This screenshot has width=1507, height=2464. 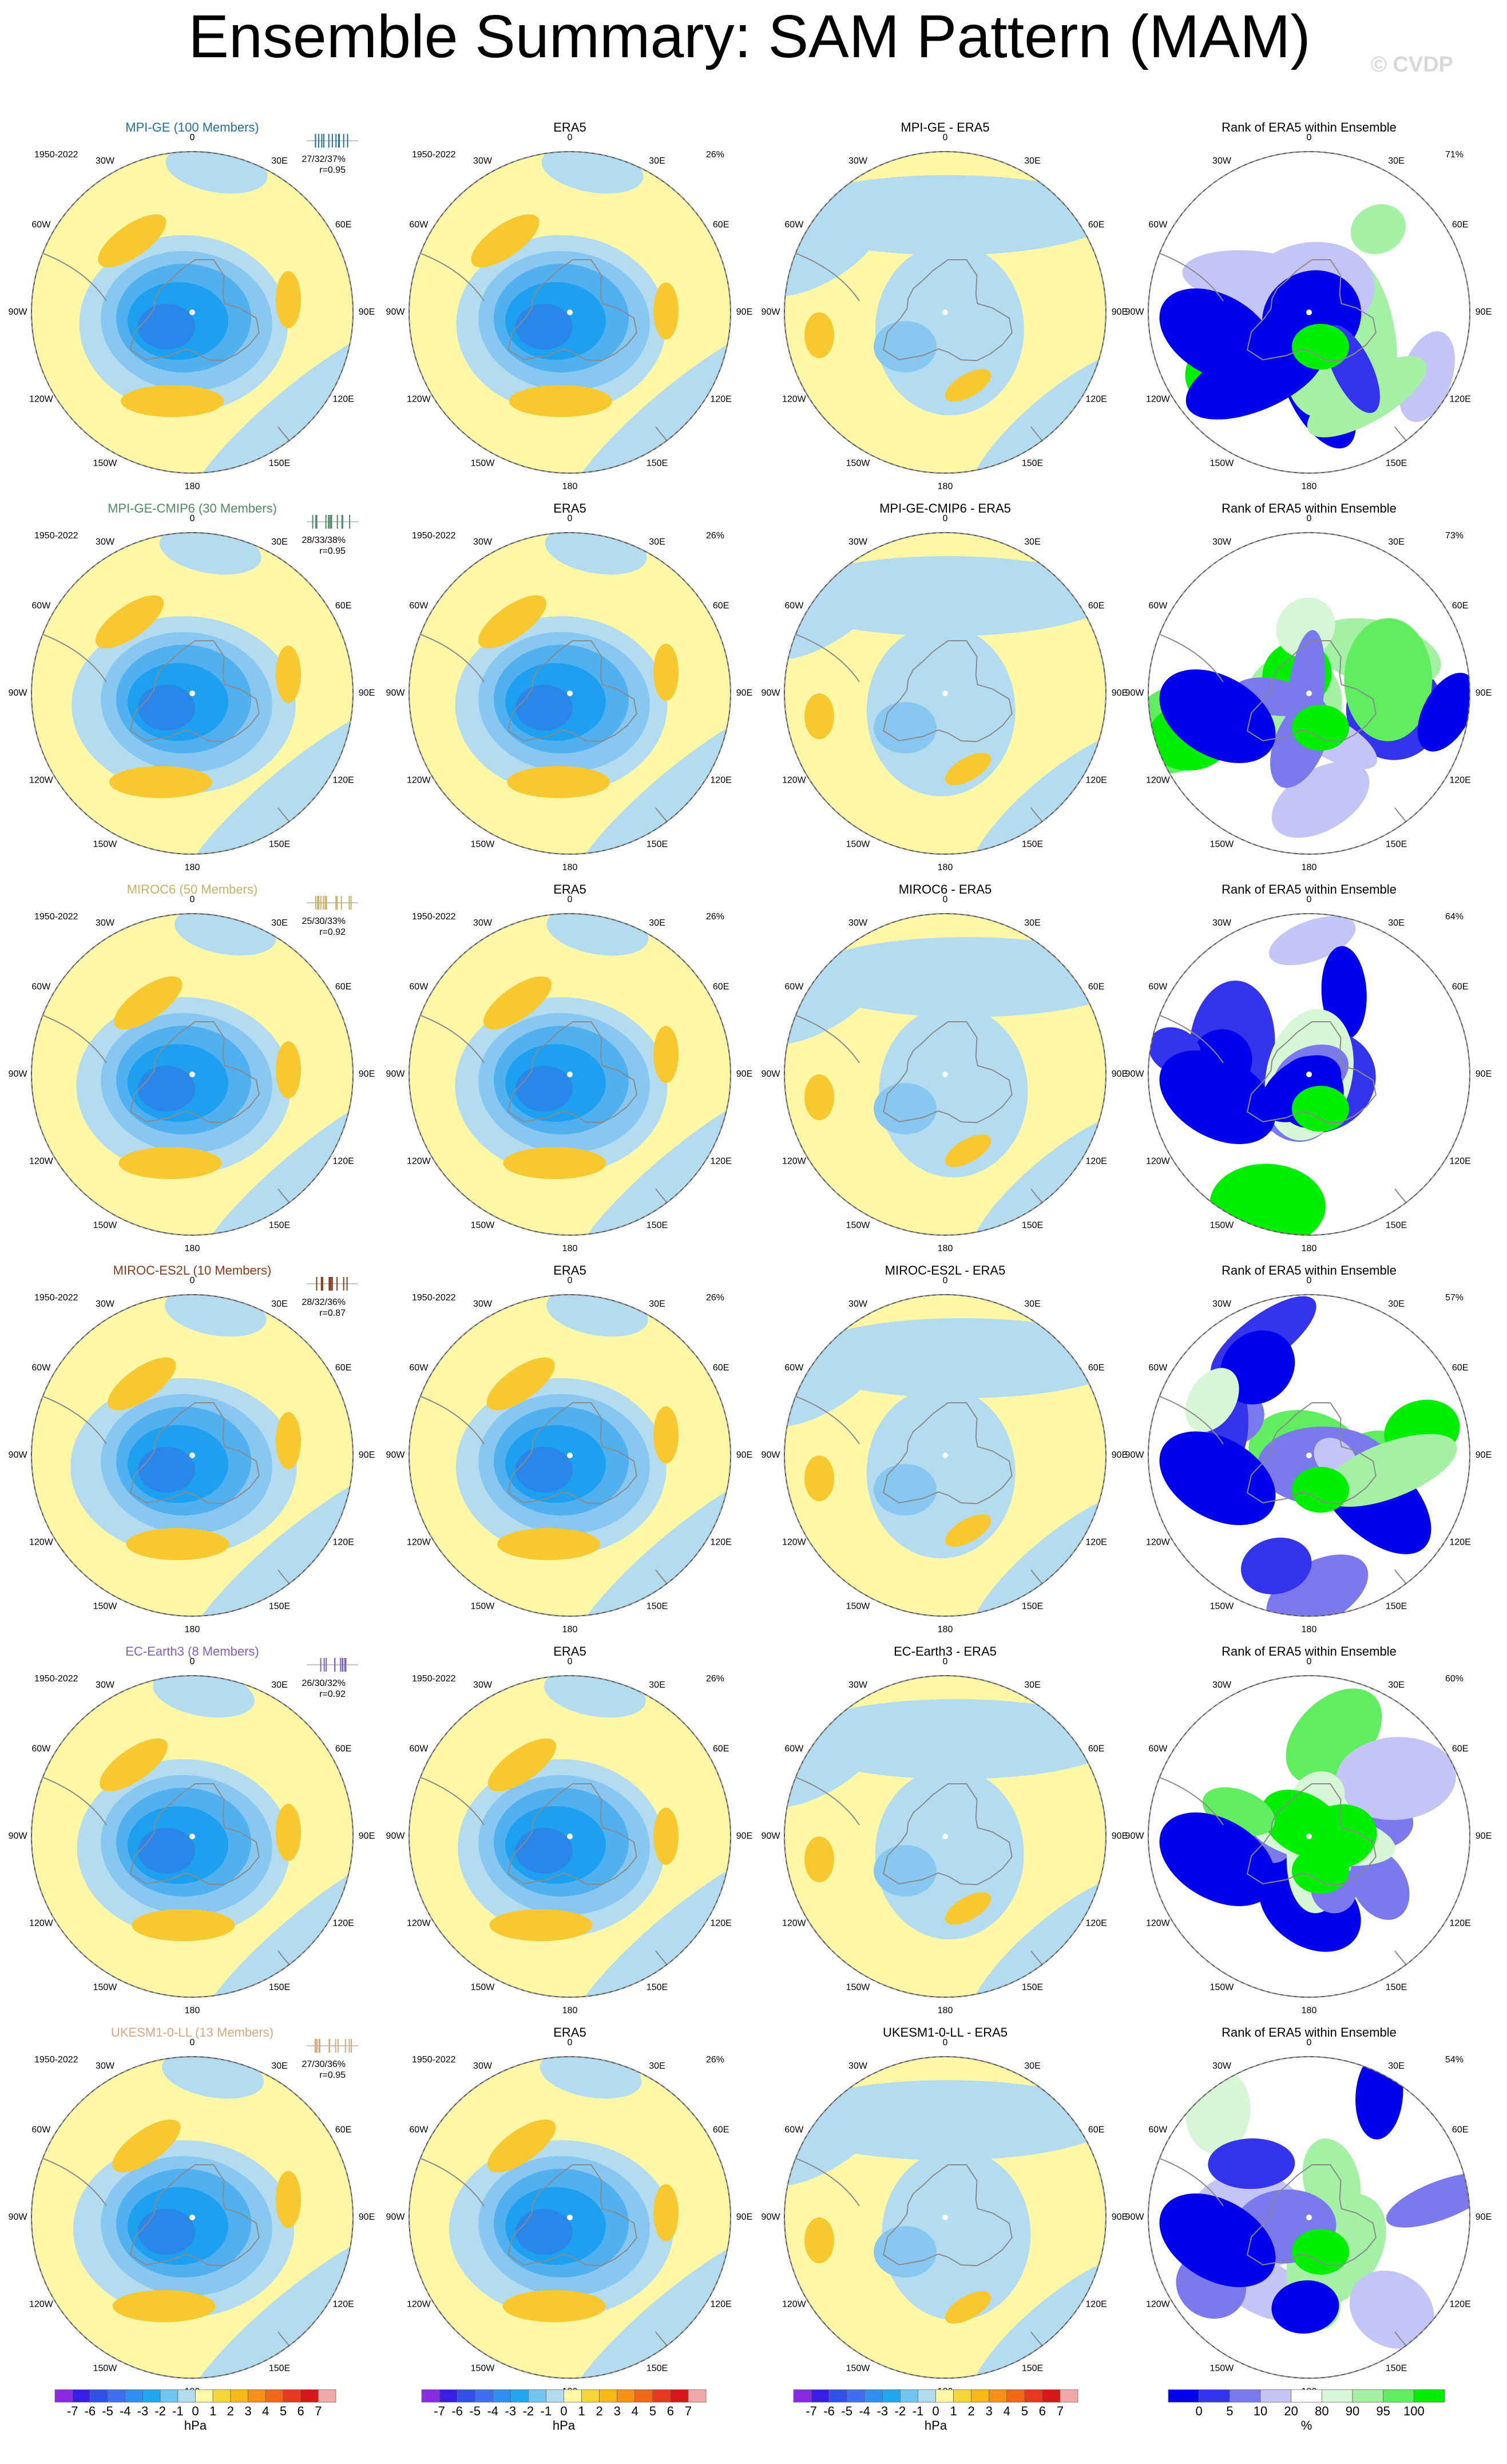 What do you see at coordinates (1322, 2411) in the screenshot?
I see `colorbar-tick-label: 80` at bounding box center [1322, 2411].